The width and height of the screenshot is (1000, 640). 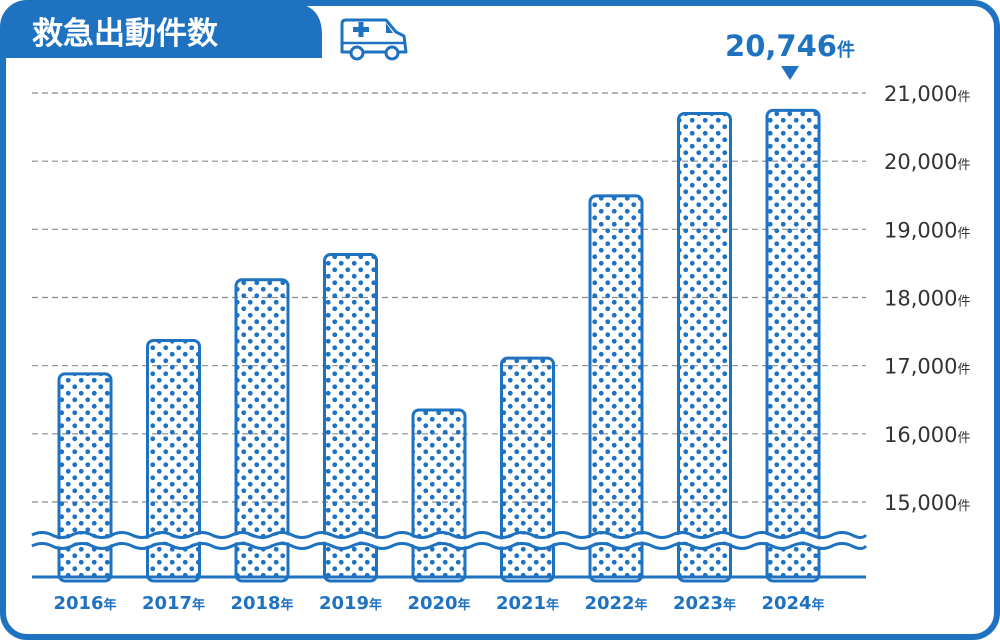 What do you see at coordinates (781, 46) in the screenshot?
I see `highlight-number: 20,746` at bounding box center [781, 46].